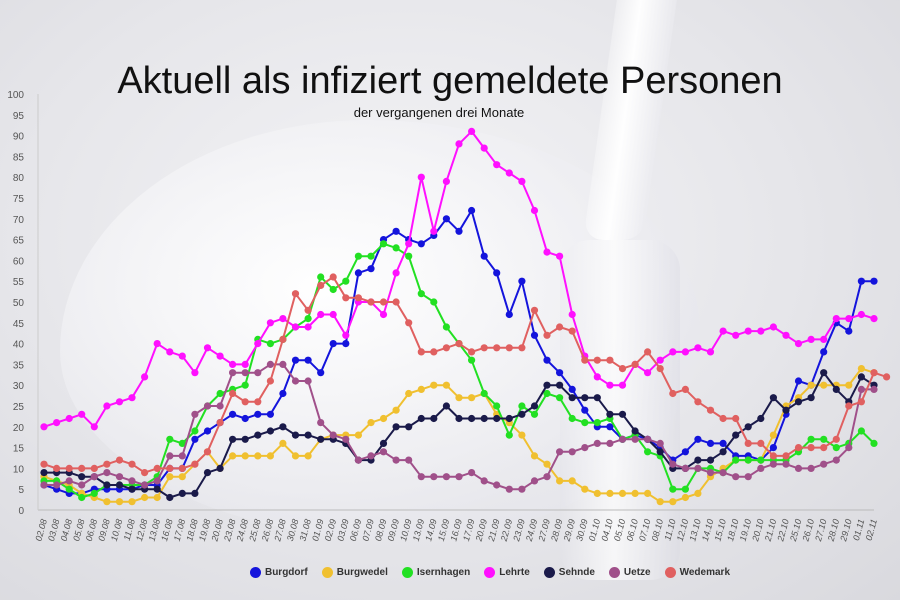 This screenshot has height=600, width=900. What do you see at coordinates (439, 112) in the screenshot?
I see `chart-subtitle: der vergangenen drei Monate` at bounding box center [439, 112].